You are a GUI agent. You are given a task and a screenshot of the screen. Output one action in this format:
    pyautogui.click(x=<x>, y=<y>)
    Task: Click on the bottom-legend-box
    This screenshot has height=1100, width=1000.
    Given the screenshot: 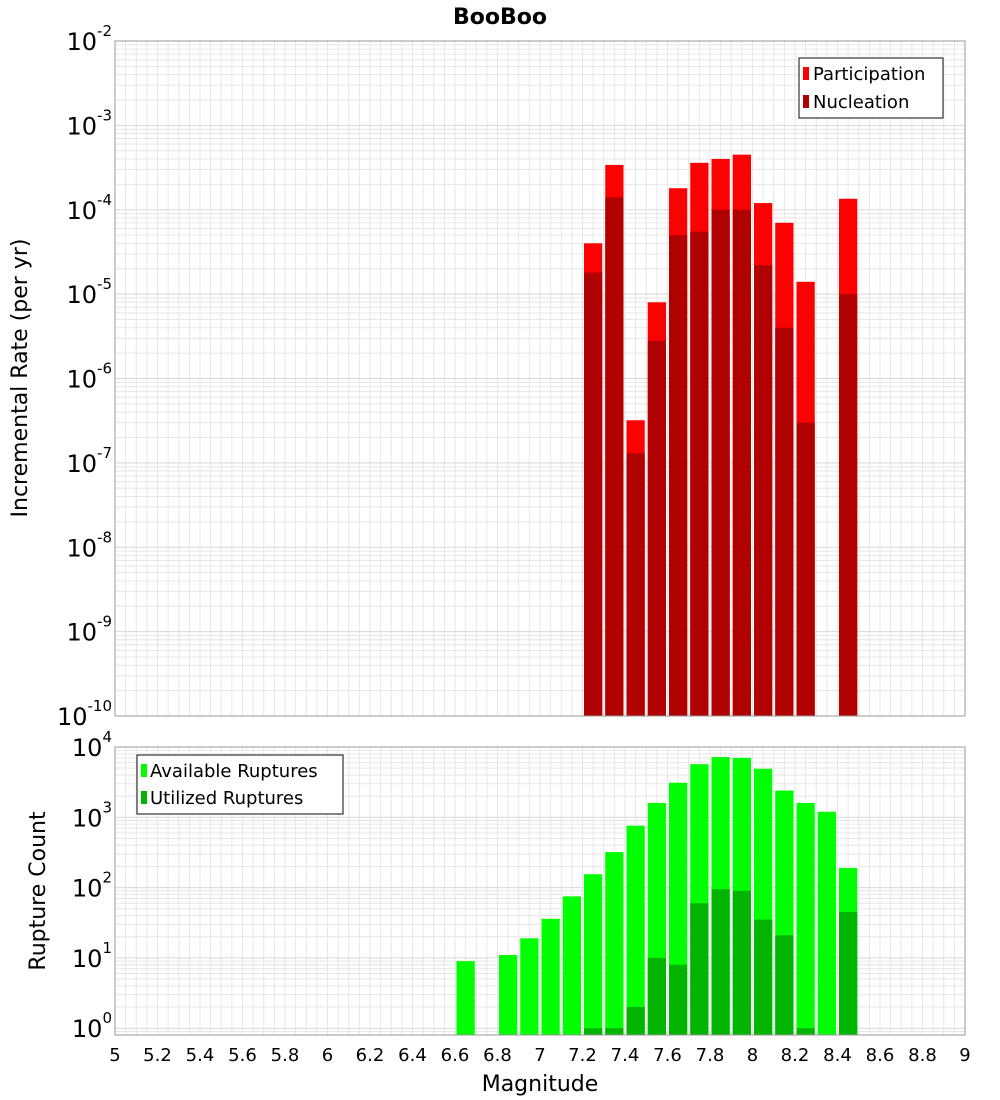 What is the action you would take?
    pyautogui.click(x=240, y=784)
    